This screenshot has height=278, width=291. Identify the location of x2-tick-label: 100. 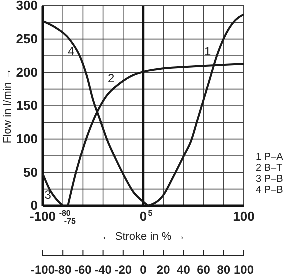
(244, 270).